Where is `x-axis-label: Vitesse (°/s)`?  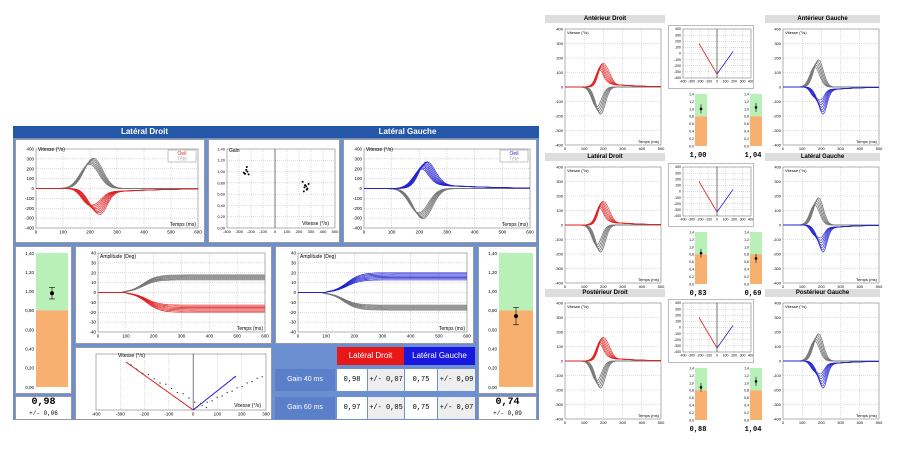
x-axis-label: Vitesse (°/s) is located at coordinates (315, 224).